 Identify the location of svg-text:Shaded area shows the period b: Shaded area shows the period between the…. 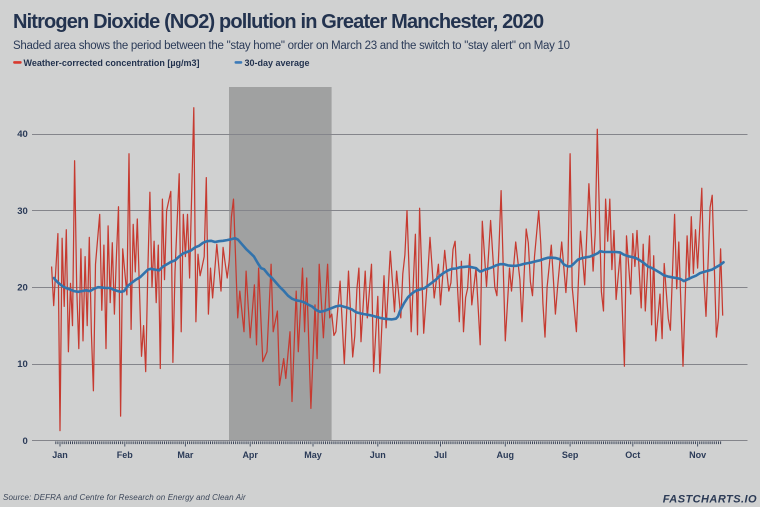
(291, 46).